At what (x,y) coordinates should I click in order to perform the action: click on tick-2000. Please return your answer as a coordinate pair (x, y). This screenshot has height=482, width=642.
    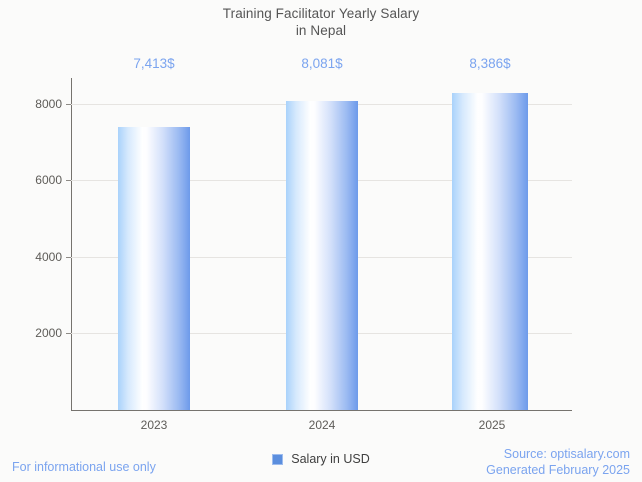
    Looking at the image, I should click on (68, 333).